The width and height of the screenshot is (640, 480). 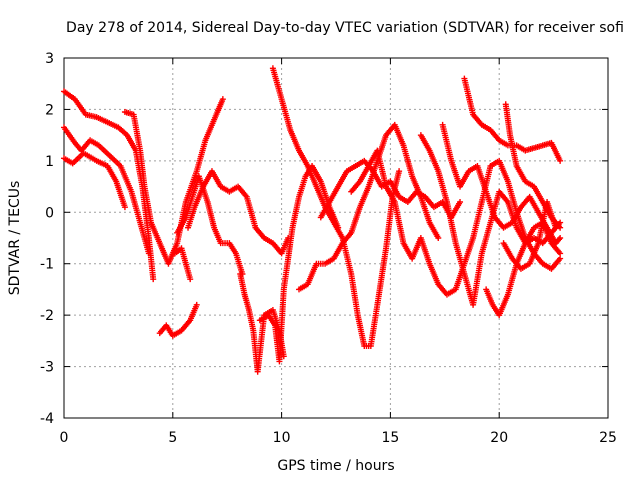 What do you see at coordinates (47, 419) in the screenshot?
I see `y-tick-label: -4` at bounding box center [47, 419].